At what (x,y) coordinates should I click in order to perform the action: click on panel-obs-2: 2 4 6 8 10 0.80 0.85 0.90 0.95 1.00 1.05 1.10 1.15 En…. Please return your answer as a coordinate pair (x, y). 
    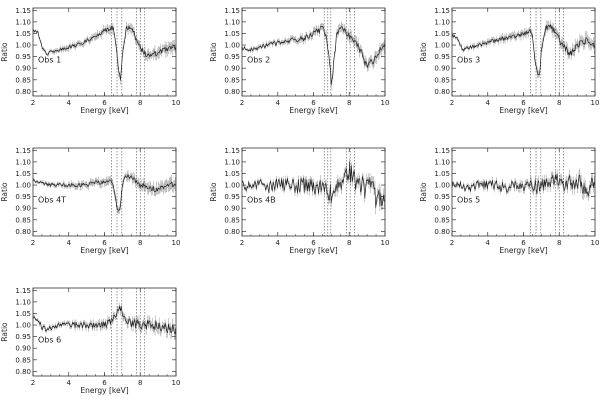
    Looking at the image, I should click on (299, 61).